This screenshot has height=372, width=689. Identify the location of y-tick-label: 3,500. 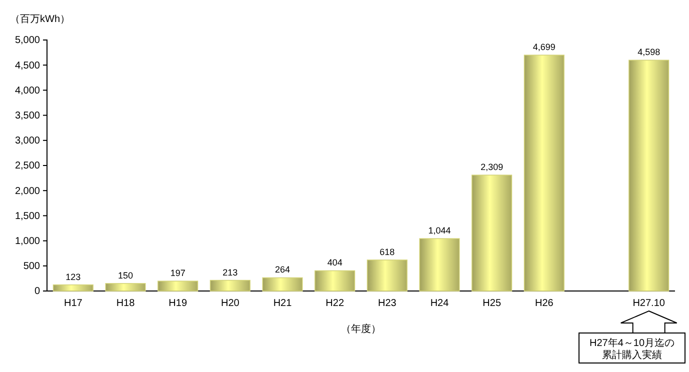
(27, 116).